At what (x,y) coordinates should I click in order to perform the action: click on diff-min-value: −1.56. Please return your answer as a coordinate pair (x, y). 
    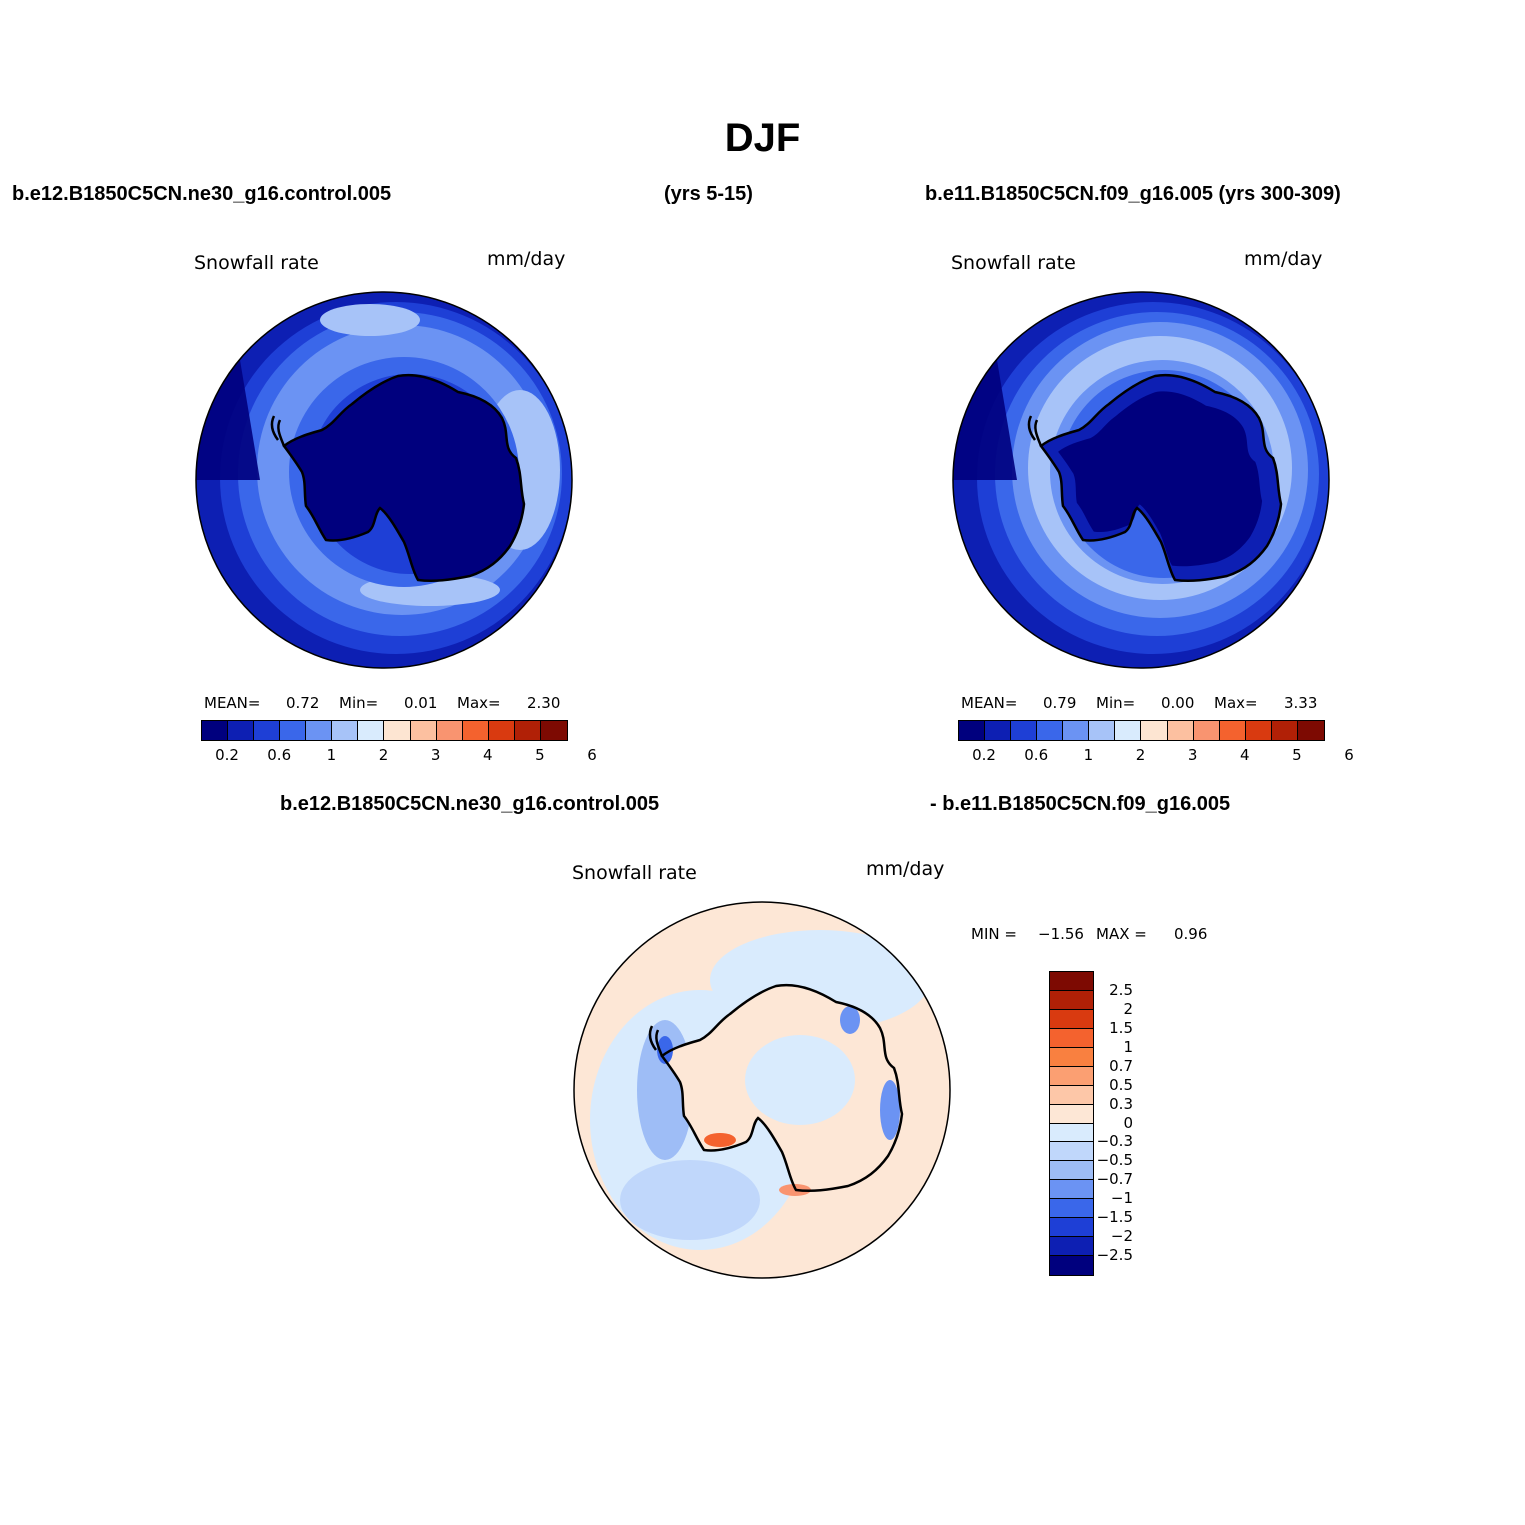
    Looking at the image, I should click on (1061, 934).